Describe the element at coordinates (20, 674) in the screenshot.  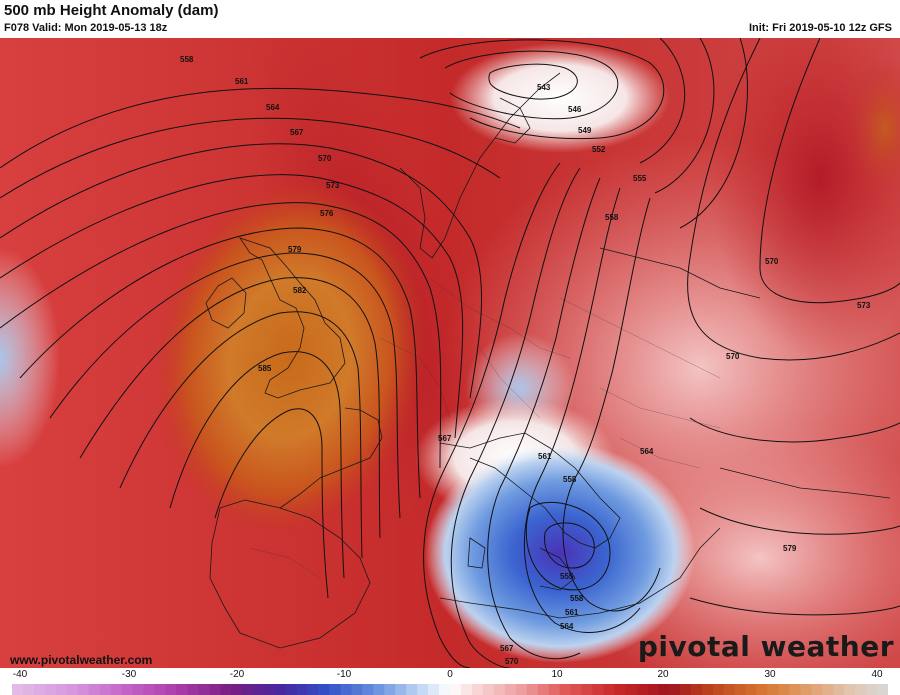
I see `colorbar-tick-label: -40` at that location.